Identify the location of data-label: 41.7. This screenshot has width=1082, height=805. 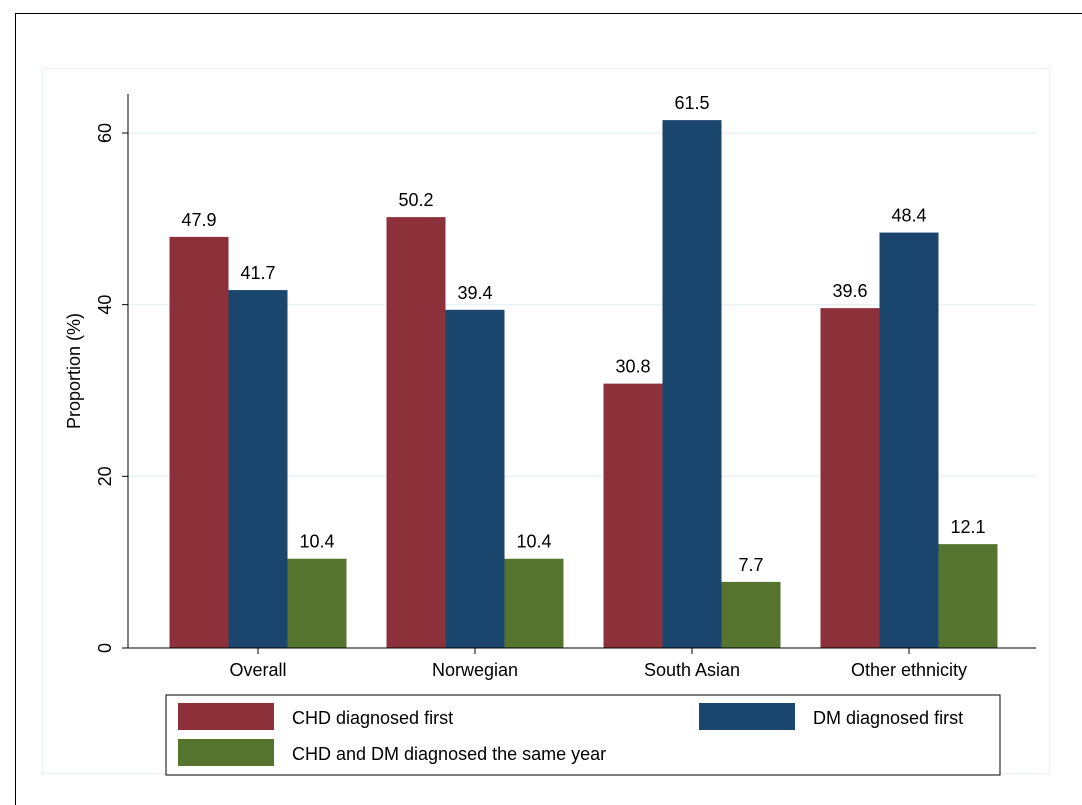
(257, 273).